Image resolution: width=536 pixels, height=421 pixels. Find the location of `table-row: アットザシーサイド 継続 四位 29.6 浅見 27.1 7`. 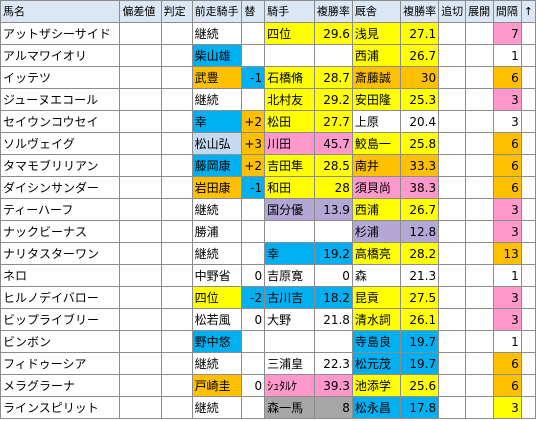

table-row: アットザシーサイド 継続 四位 29.6 浅見 27.1 7 is located at coordinates (268, 33).